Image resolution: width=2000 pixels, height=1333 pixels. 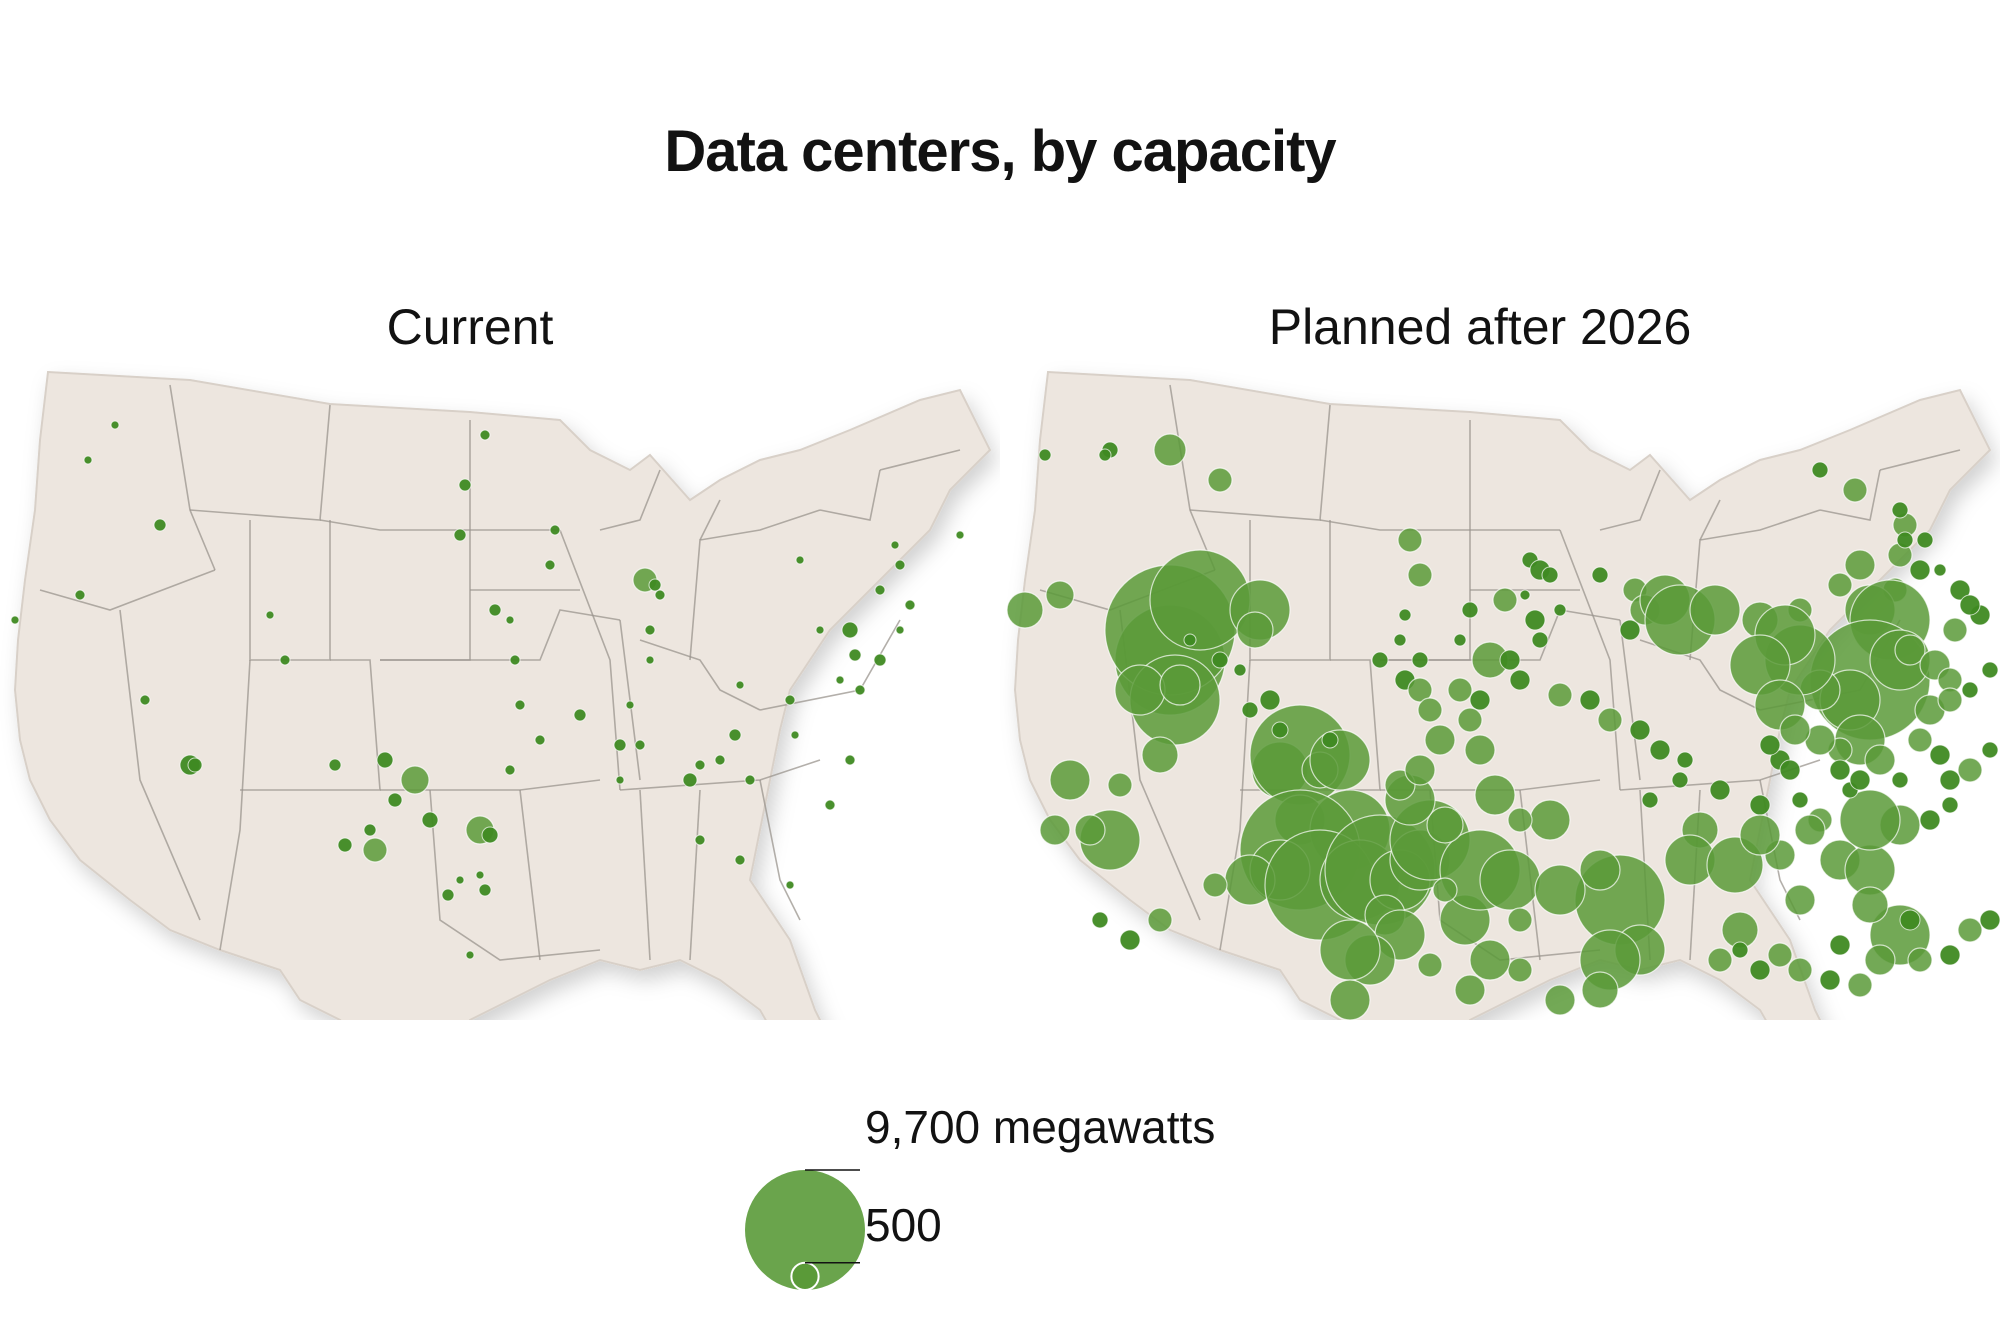 What do you see at coordinates (1050, 1200) in the screenshot?
I see `size-legend: 9,700 megawatts 500` at bounding box center [1050, 1200].